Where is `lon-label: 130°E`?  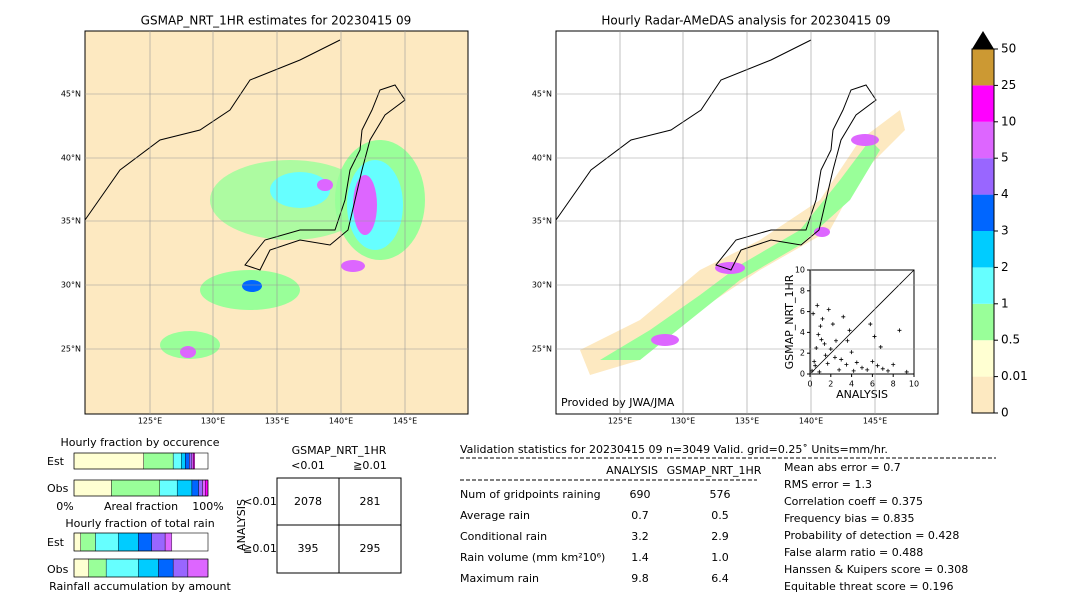 lon-label: 130°E is located at coordinates (683, 421).